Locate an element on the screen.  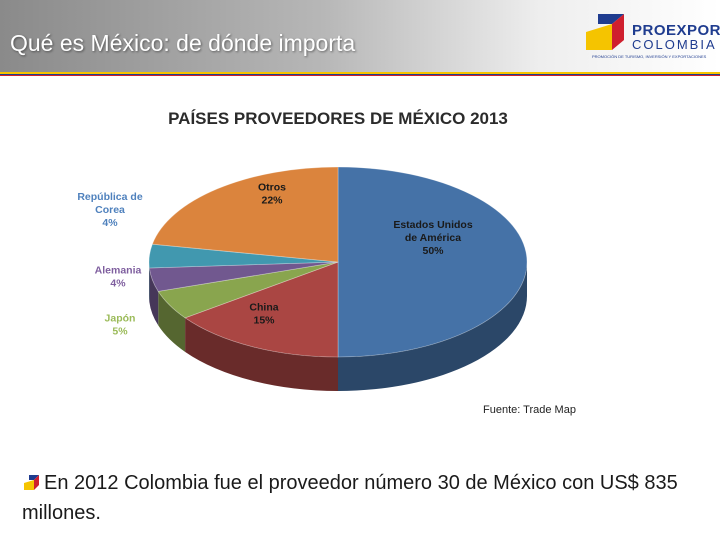
slice-pct-china: 15% is located at coordinates (264, 321).